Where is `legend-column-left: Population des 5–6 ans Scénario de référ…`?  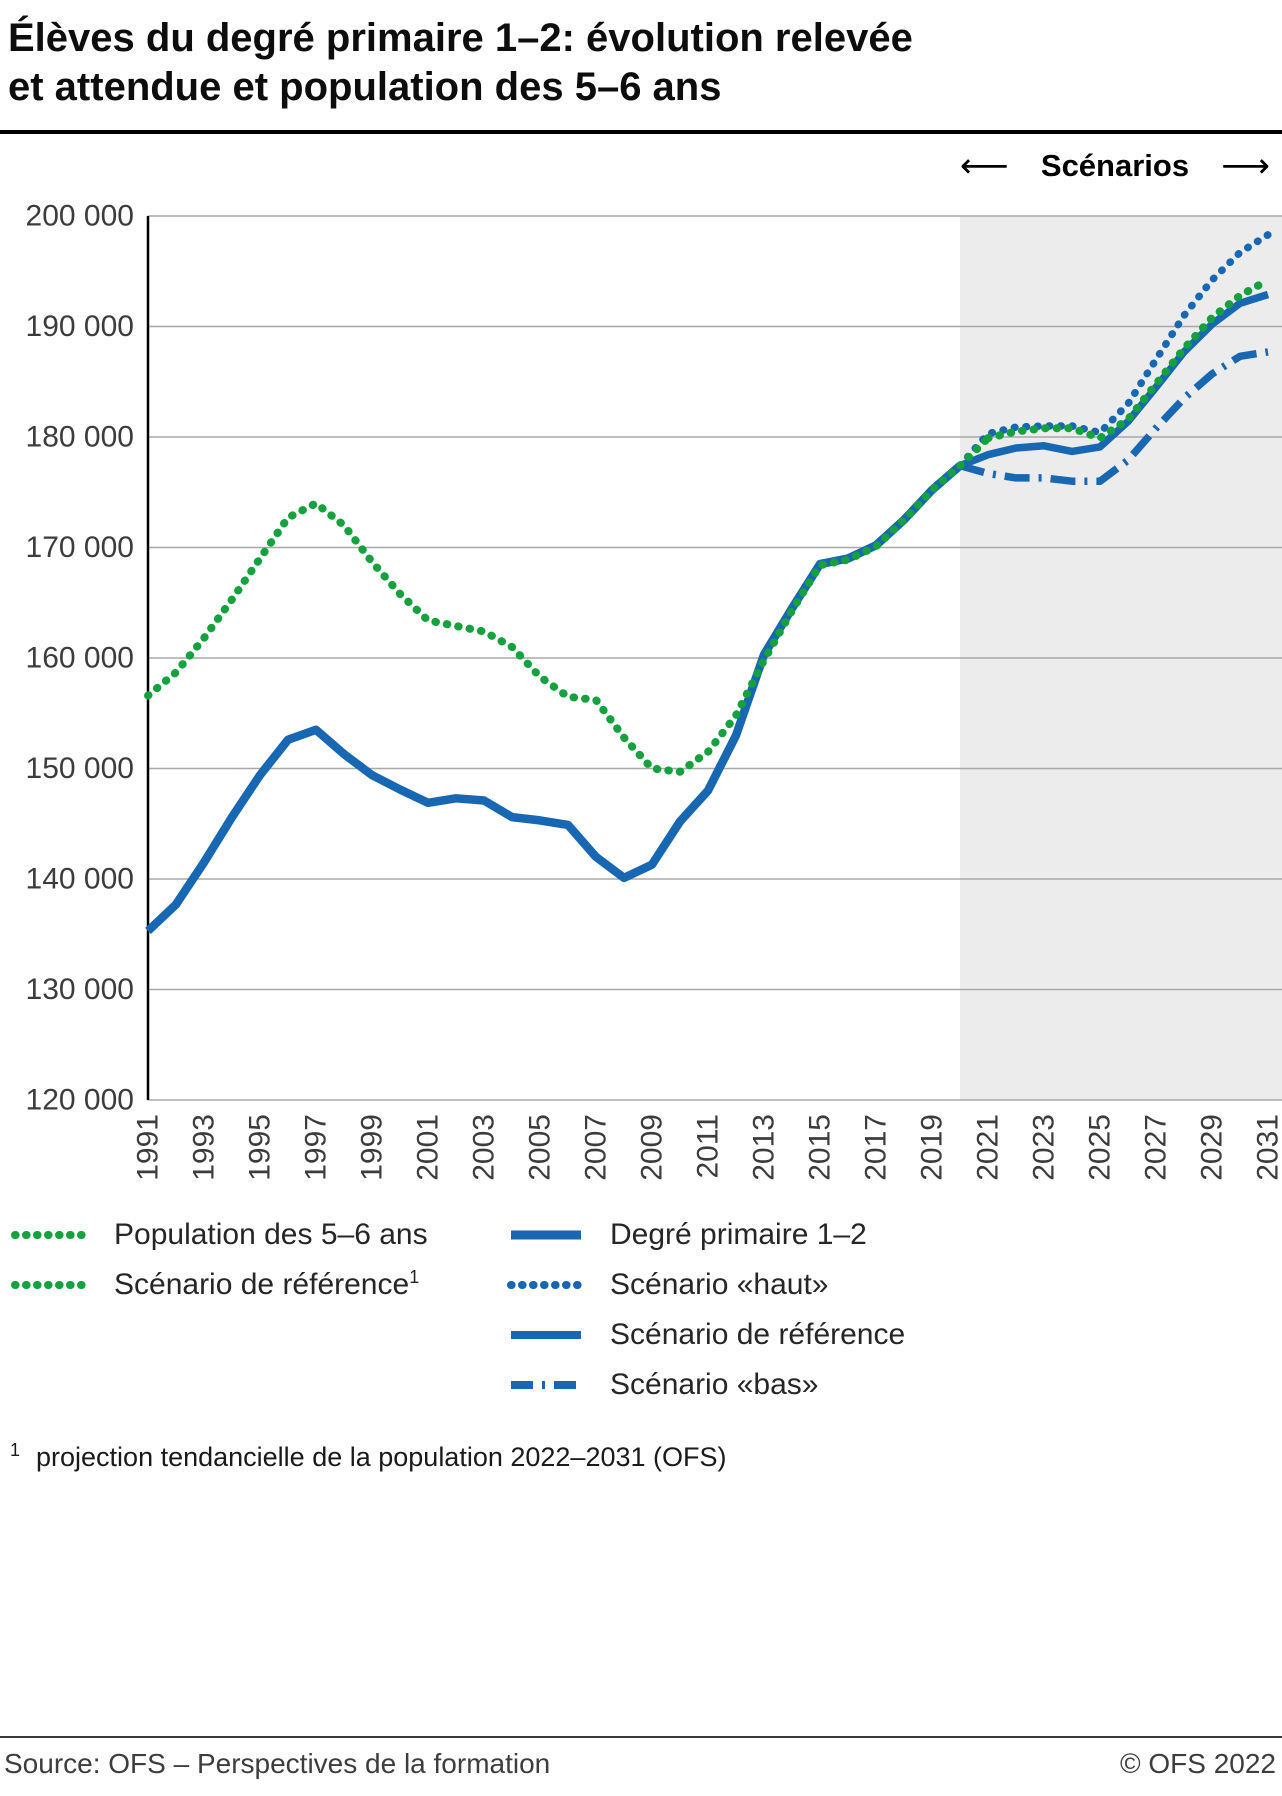 legend-column-left: Population des 5–6 ans Scénario de référ… is located at coordinates (258, 1310).